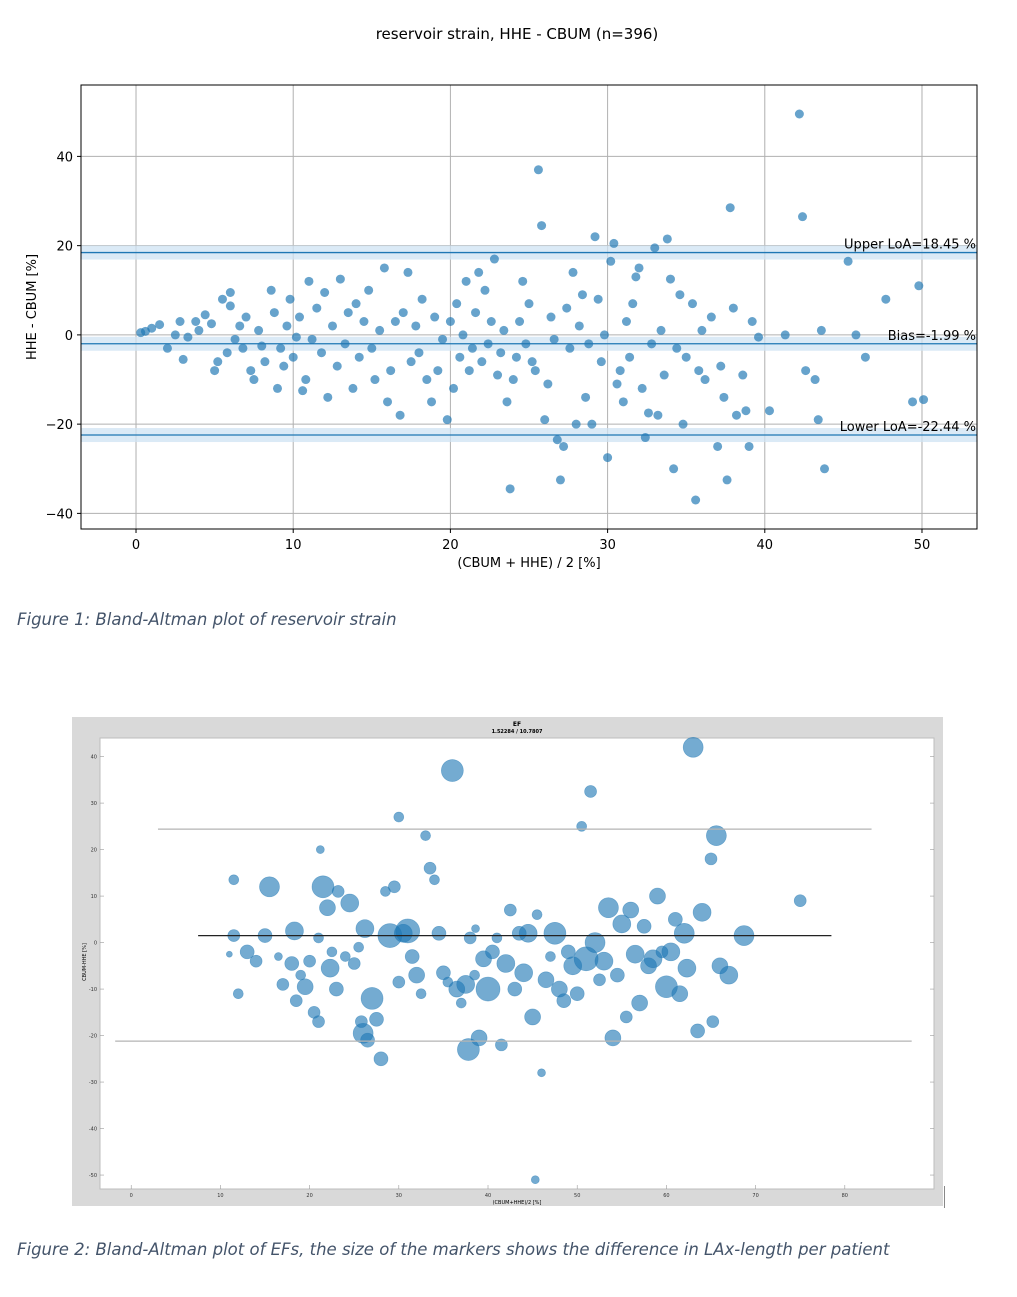 The height and width of the screenshot is (1297, 1017). Describe the element at coordinates (69, 336) in the screenshot. I see `y-tick-label: 0` at that location.